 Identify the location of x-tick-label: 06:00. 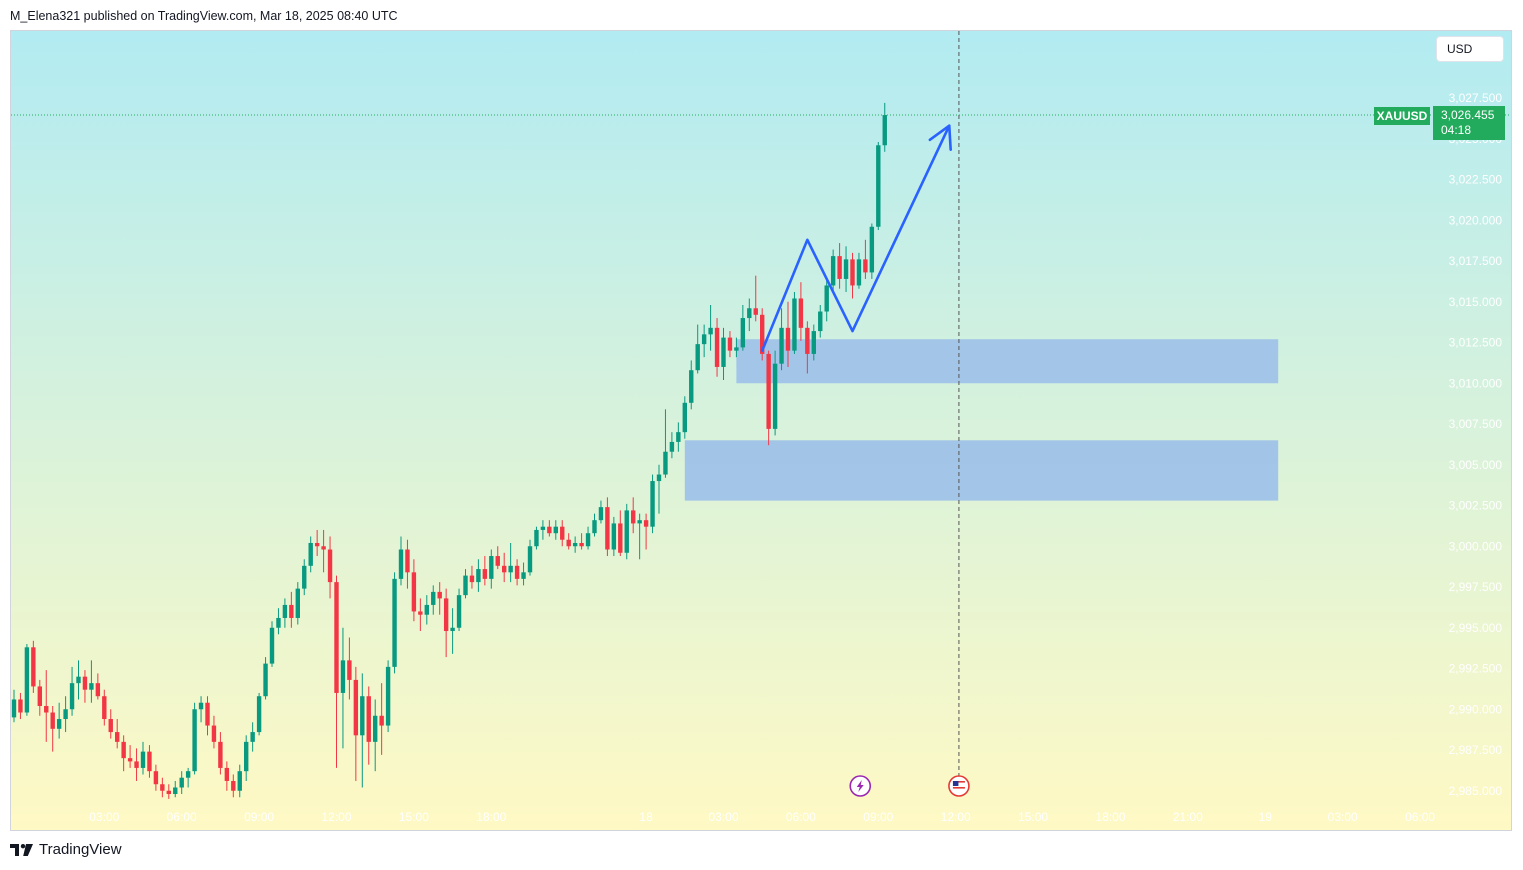
(1420, 817).